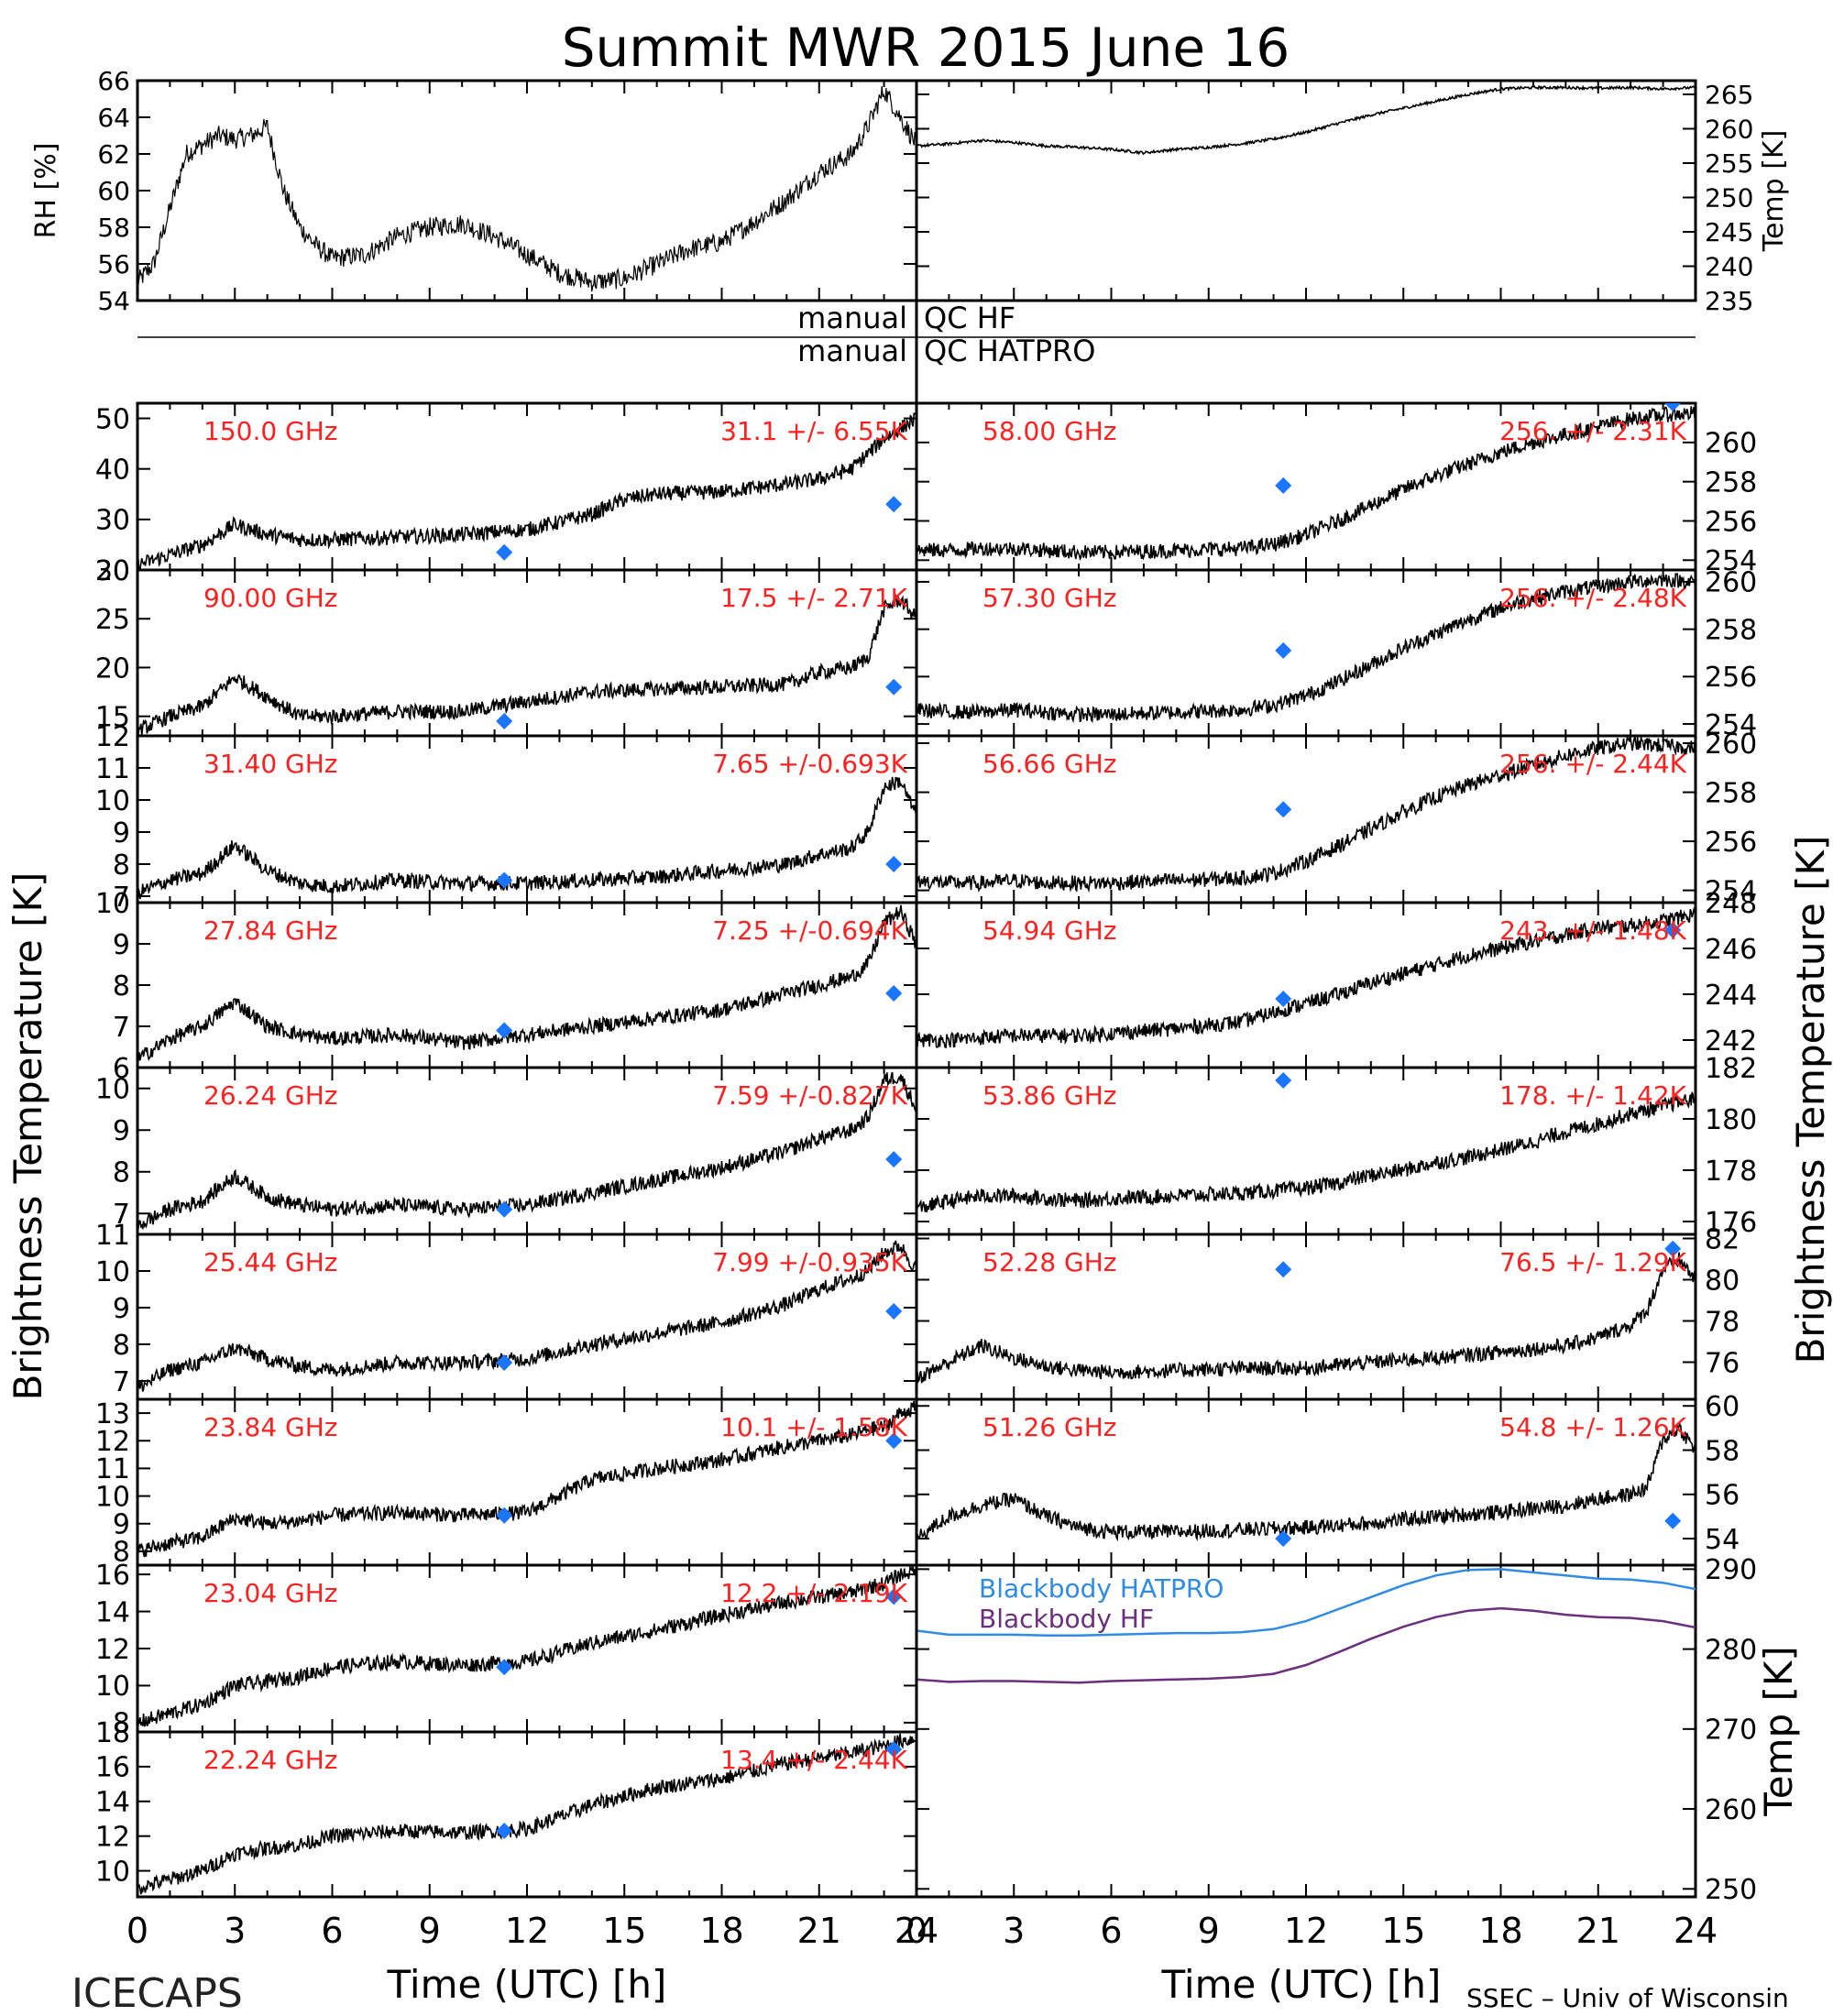  Describe the element at coordinates (506, 1151) in the screenshot. I see `panel-ch26: 7 8 9 10 26.24 GHz 7.59 +/-0.827K` at that location.